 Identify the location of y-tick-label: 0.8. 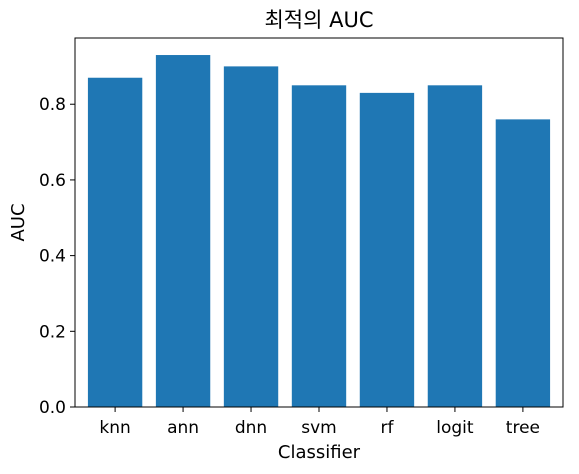
(52, 105).